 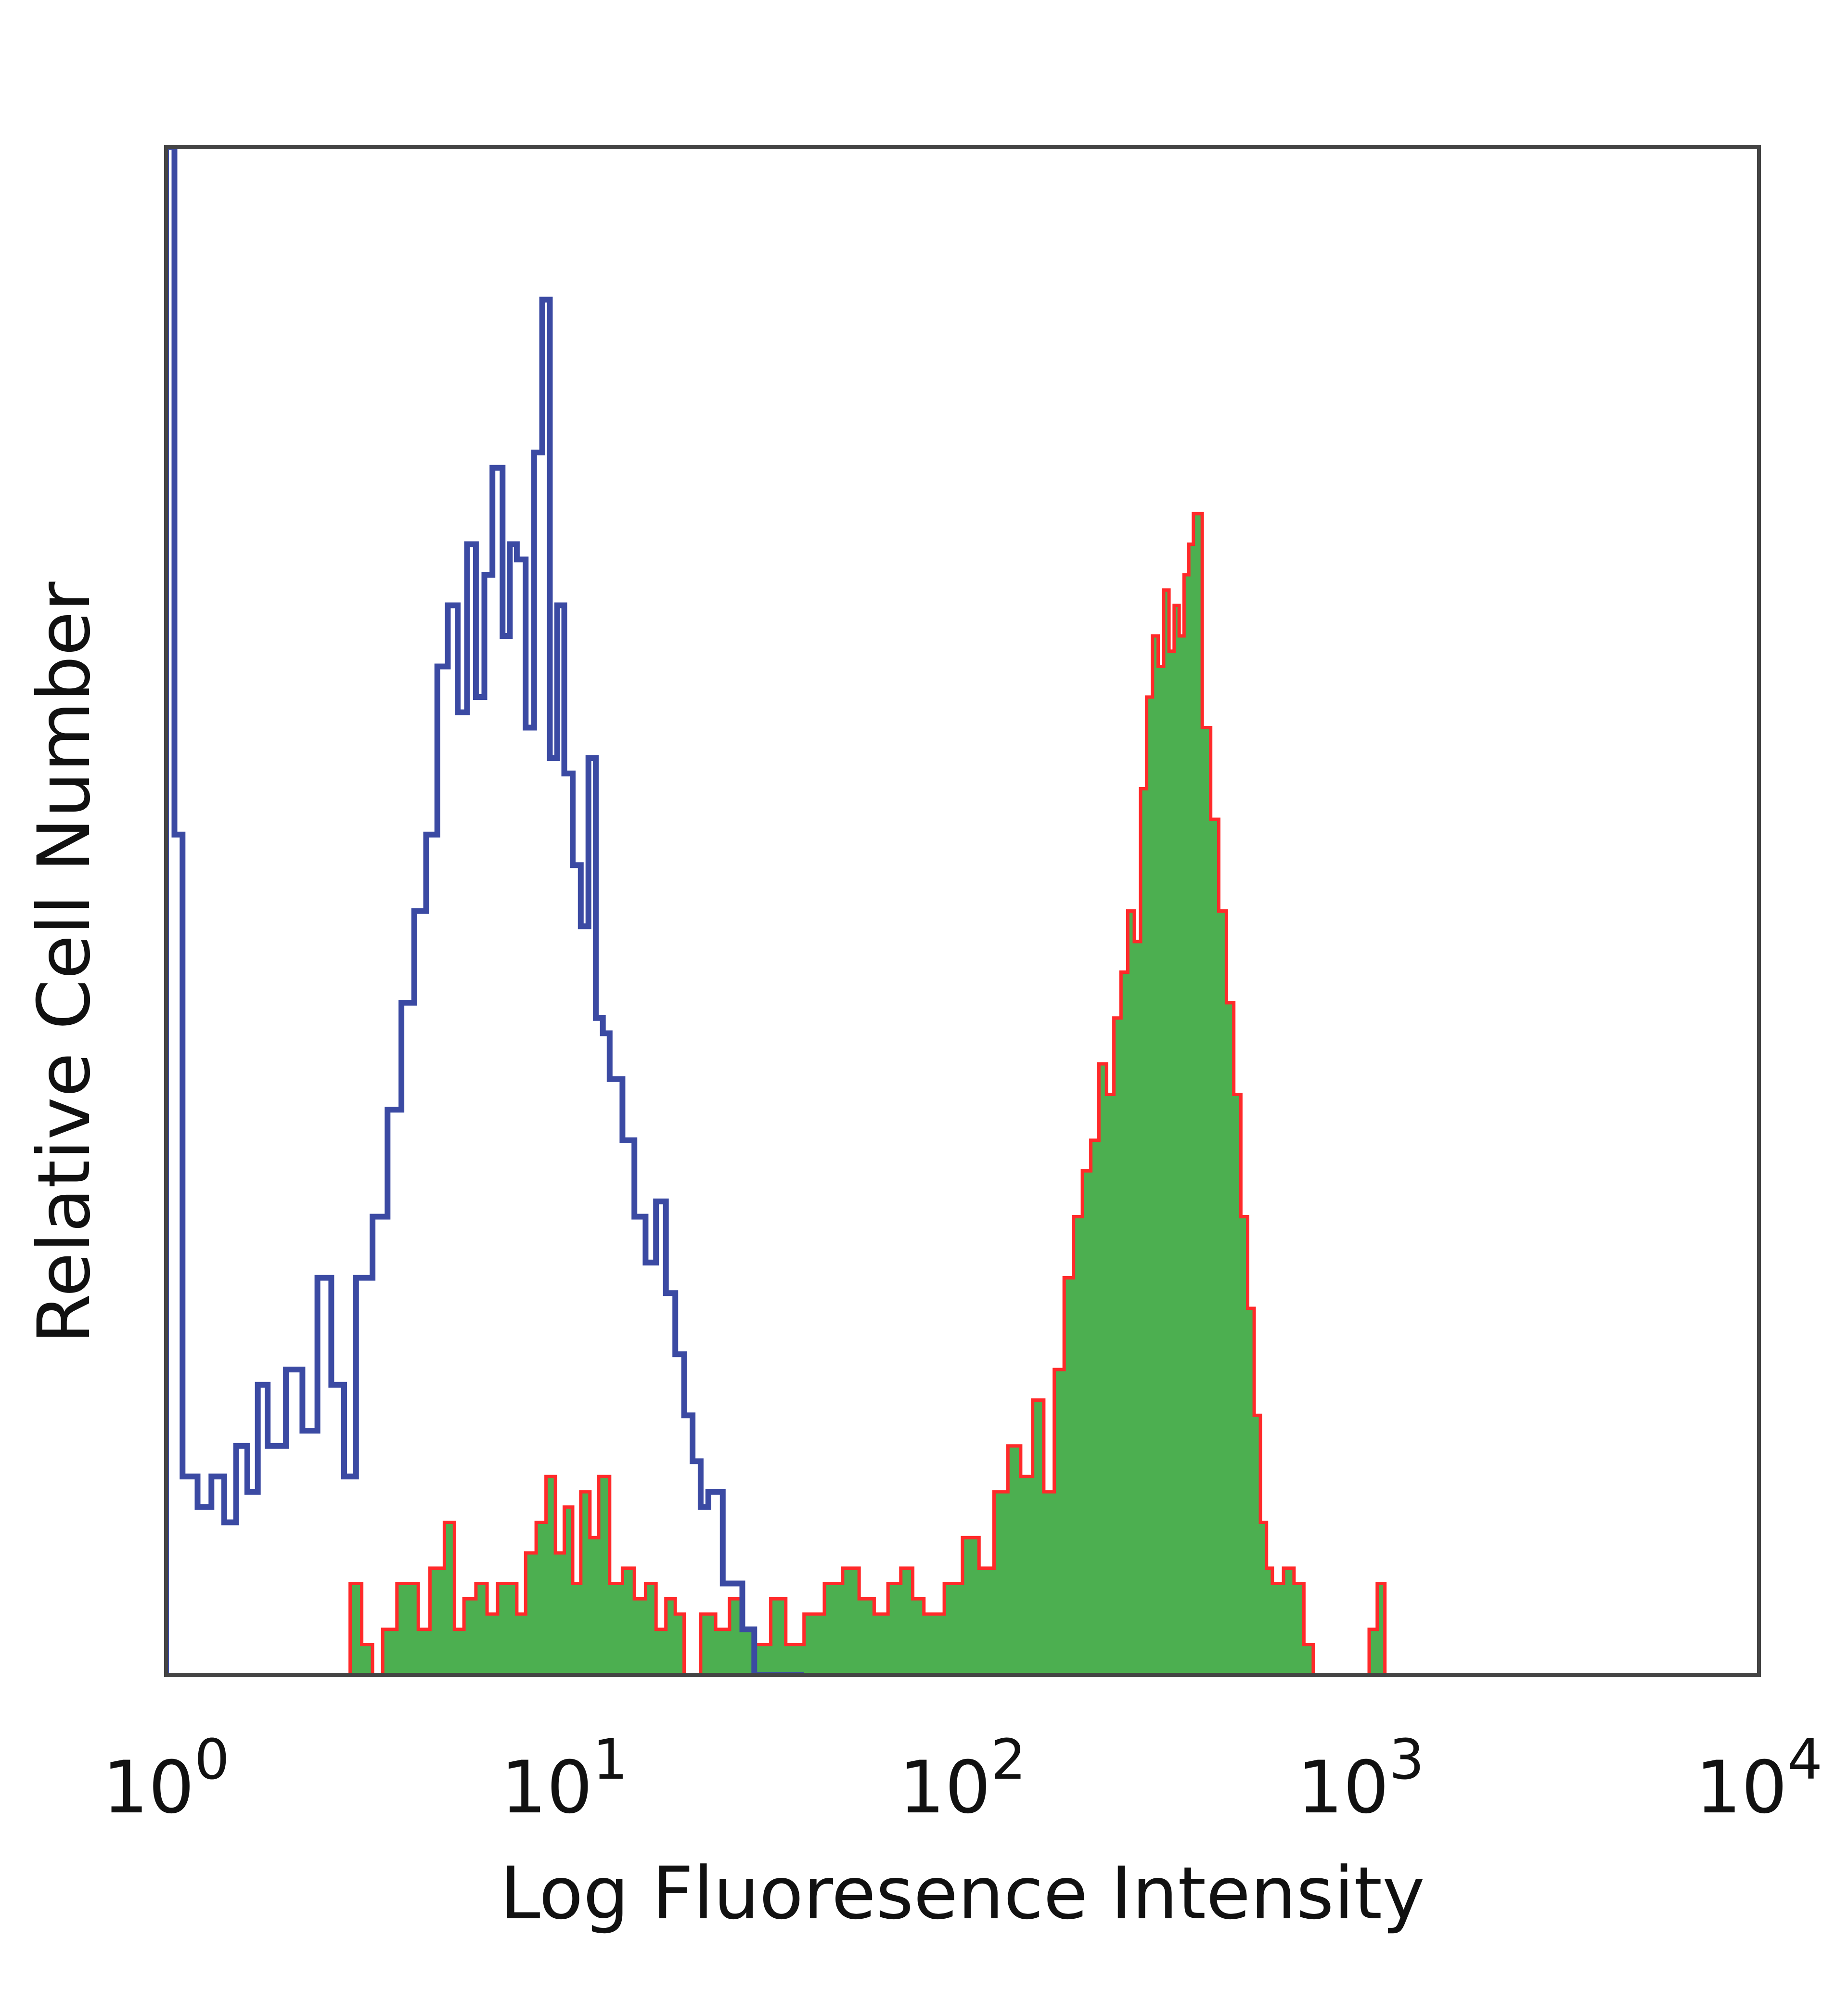 I want to click on x-tick-label-2: 10², so click(x=962, y=1779).